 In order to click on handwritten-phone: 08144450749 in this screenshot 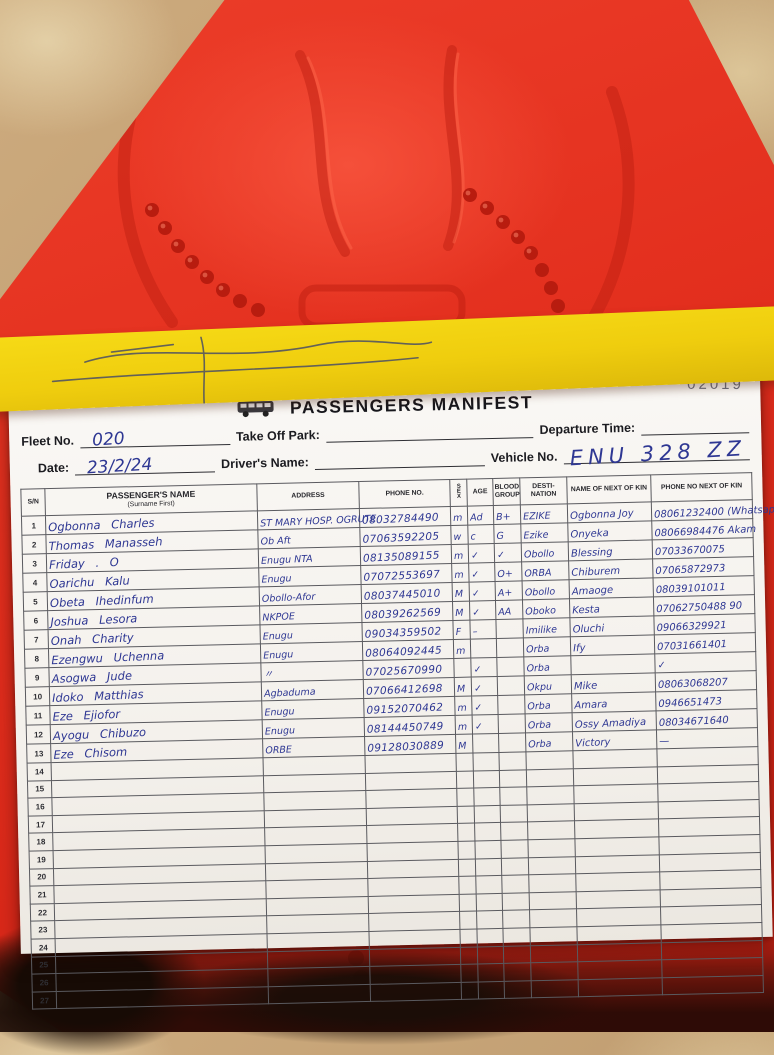, I will do `click(405, 728)`.